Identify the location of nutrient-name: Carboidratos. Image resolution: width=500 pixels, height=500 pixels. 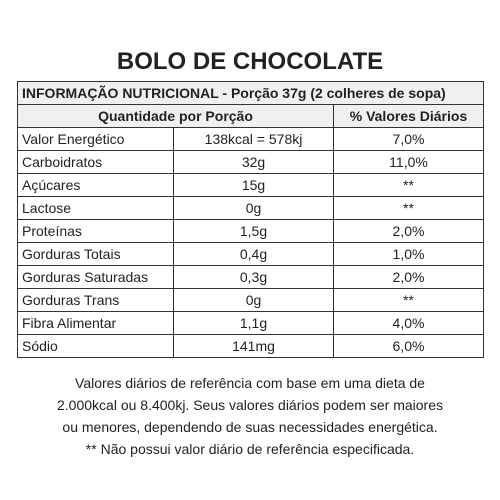
(95, 162).